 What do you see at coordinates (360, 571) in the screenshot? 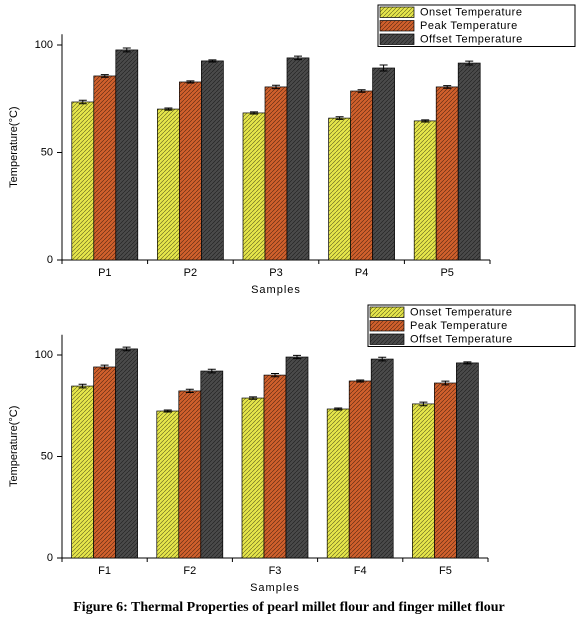
I see `x-tick-label: F4` at bounding box center [360, 571].